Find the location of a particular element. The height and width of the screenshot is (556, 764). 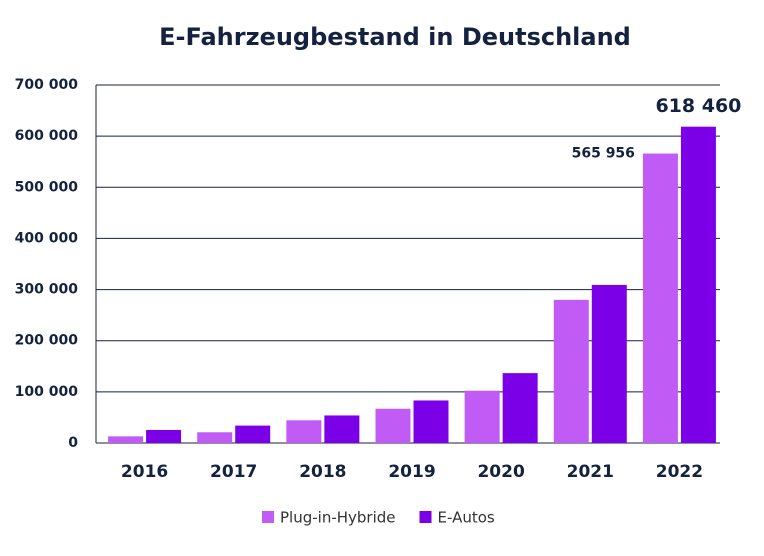

y-tick-label: 400 000 is located at coordinates (47, 238).